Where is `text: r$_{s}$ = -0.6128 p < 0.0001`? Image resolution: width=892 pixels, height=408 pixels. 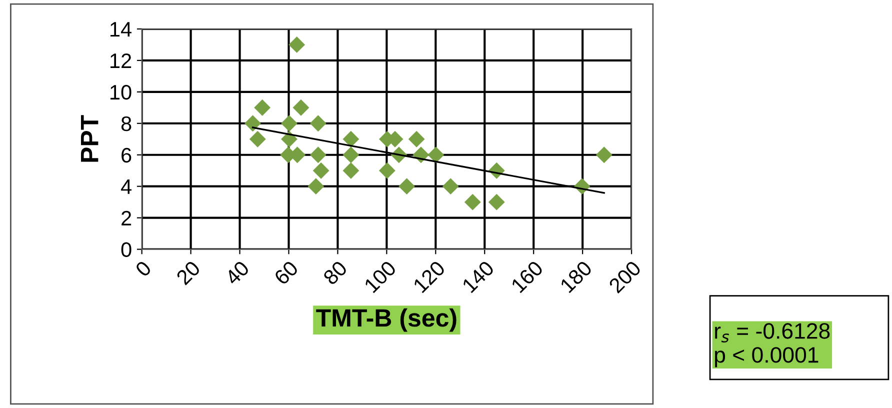 text: r$_{s}$ = -0.6128 p < 0.0001 is located at coordinates (772, 345).